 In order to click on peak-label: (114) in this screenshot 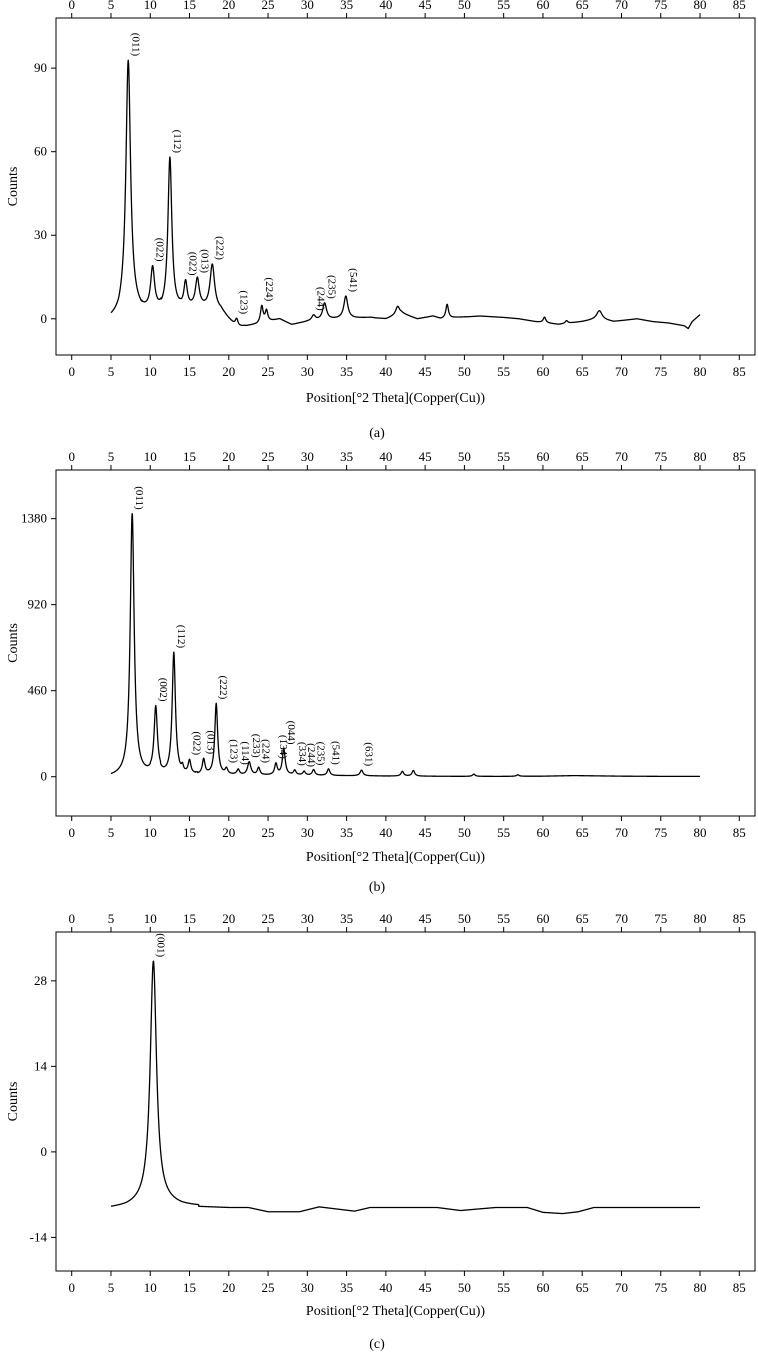, I will do `click(245, 753)`.